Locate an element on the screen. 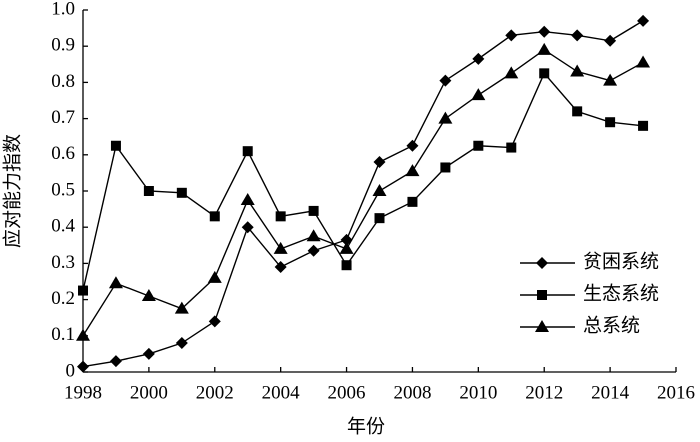 Image resolution: width=700 pixels, height=442 pixels. x-tick-label: 2004 is located at coordinates (281, 392).